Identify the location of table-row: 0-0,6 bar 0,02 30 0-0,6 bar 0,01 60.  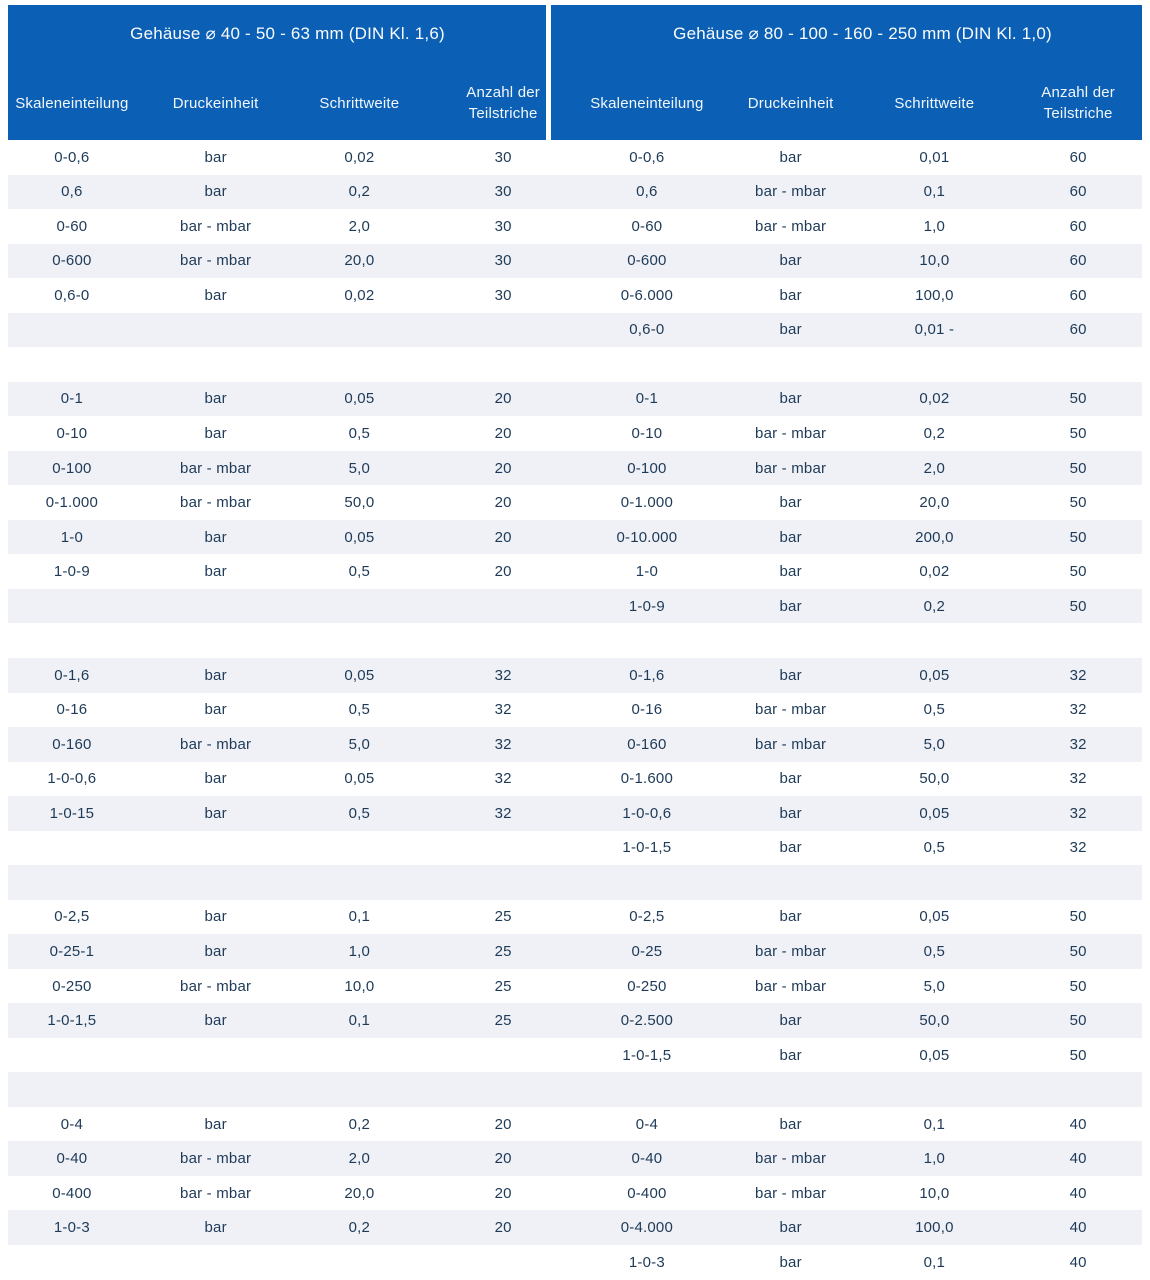
(575, 157).